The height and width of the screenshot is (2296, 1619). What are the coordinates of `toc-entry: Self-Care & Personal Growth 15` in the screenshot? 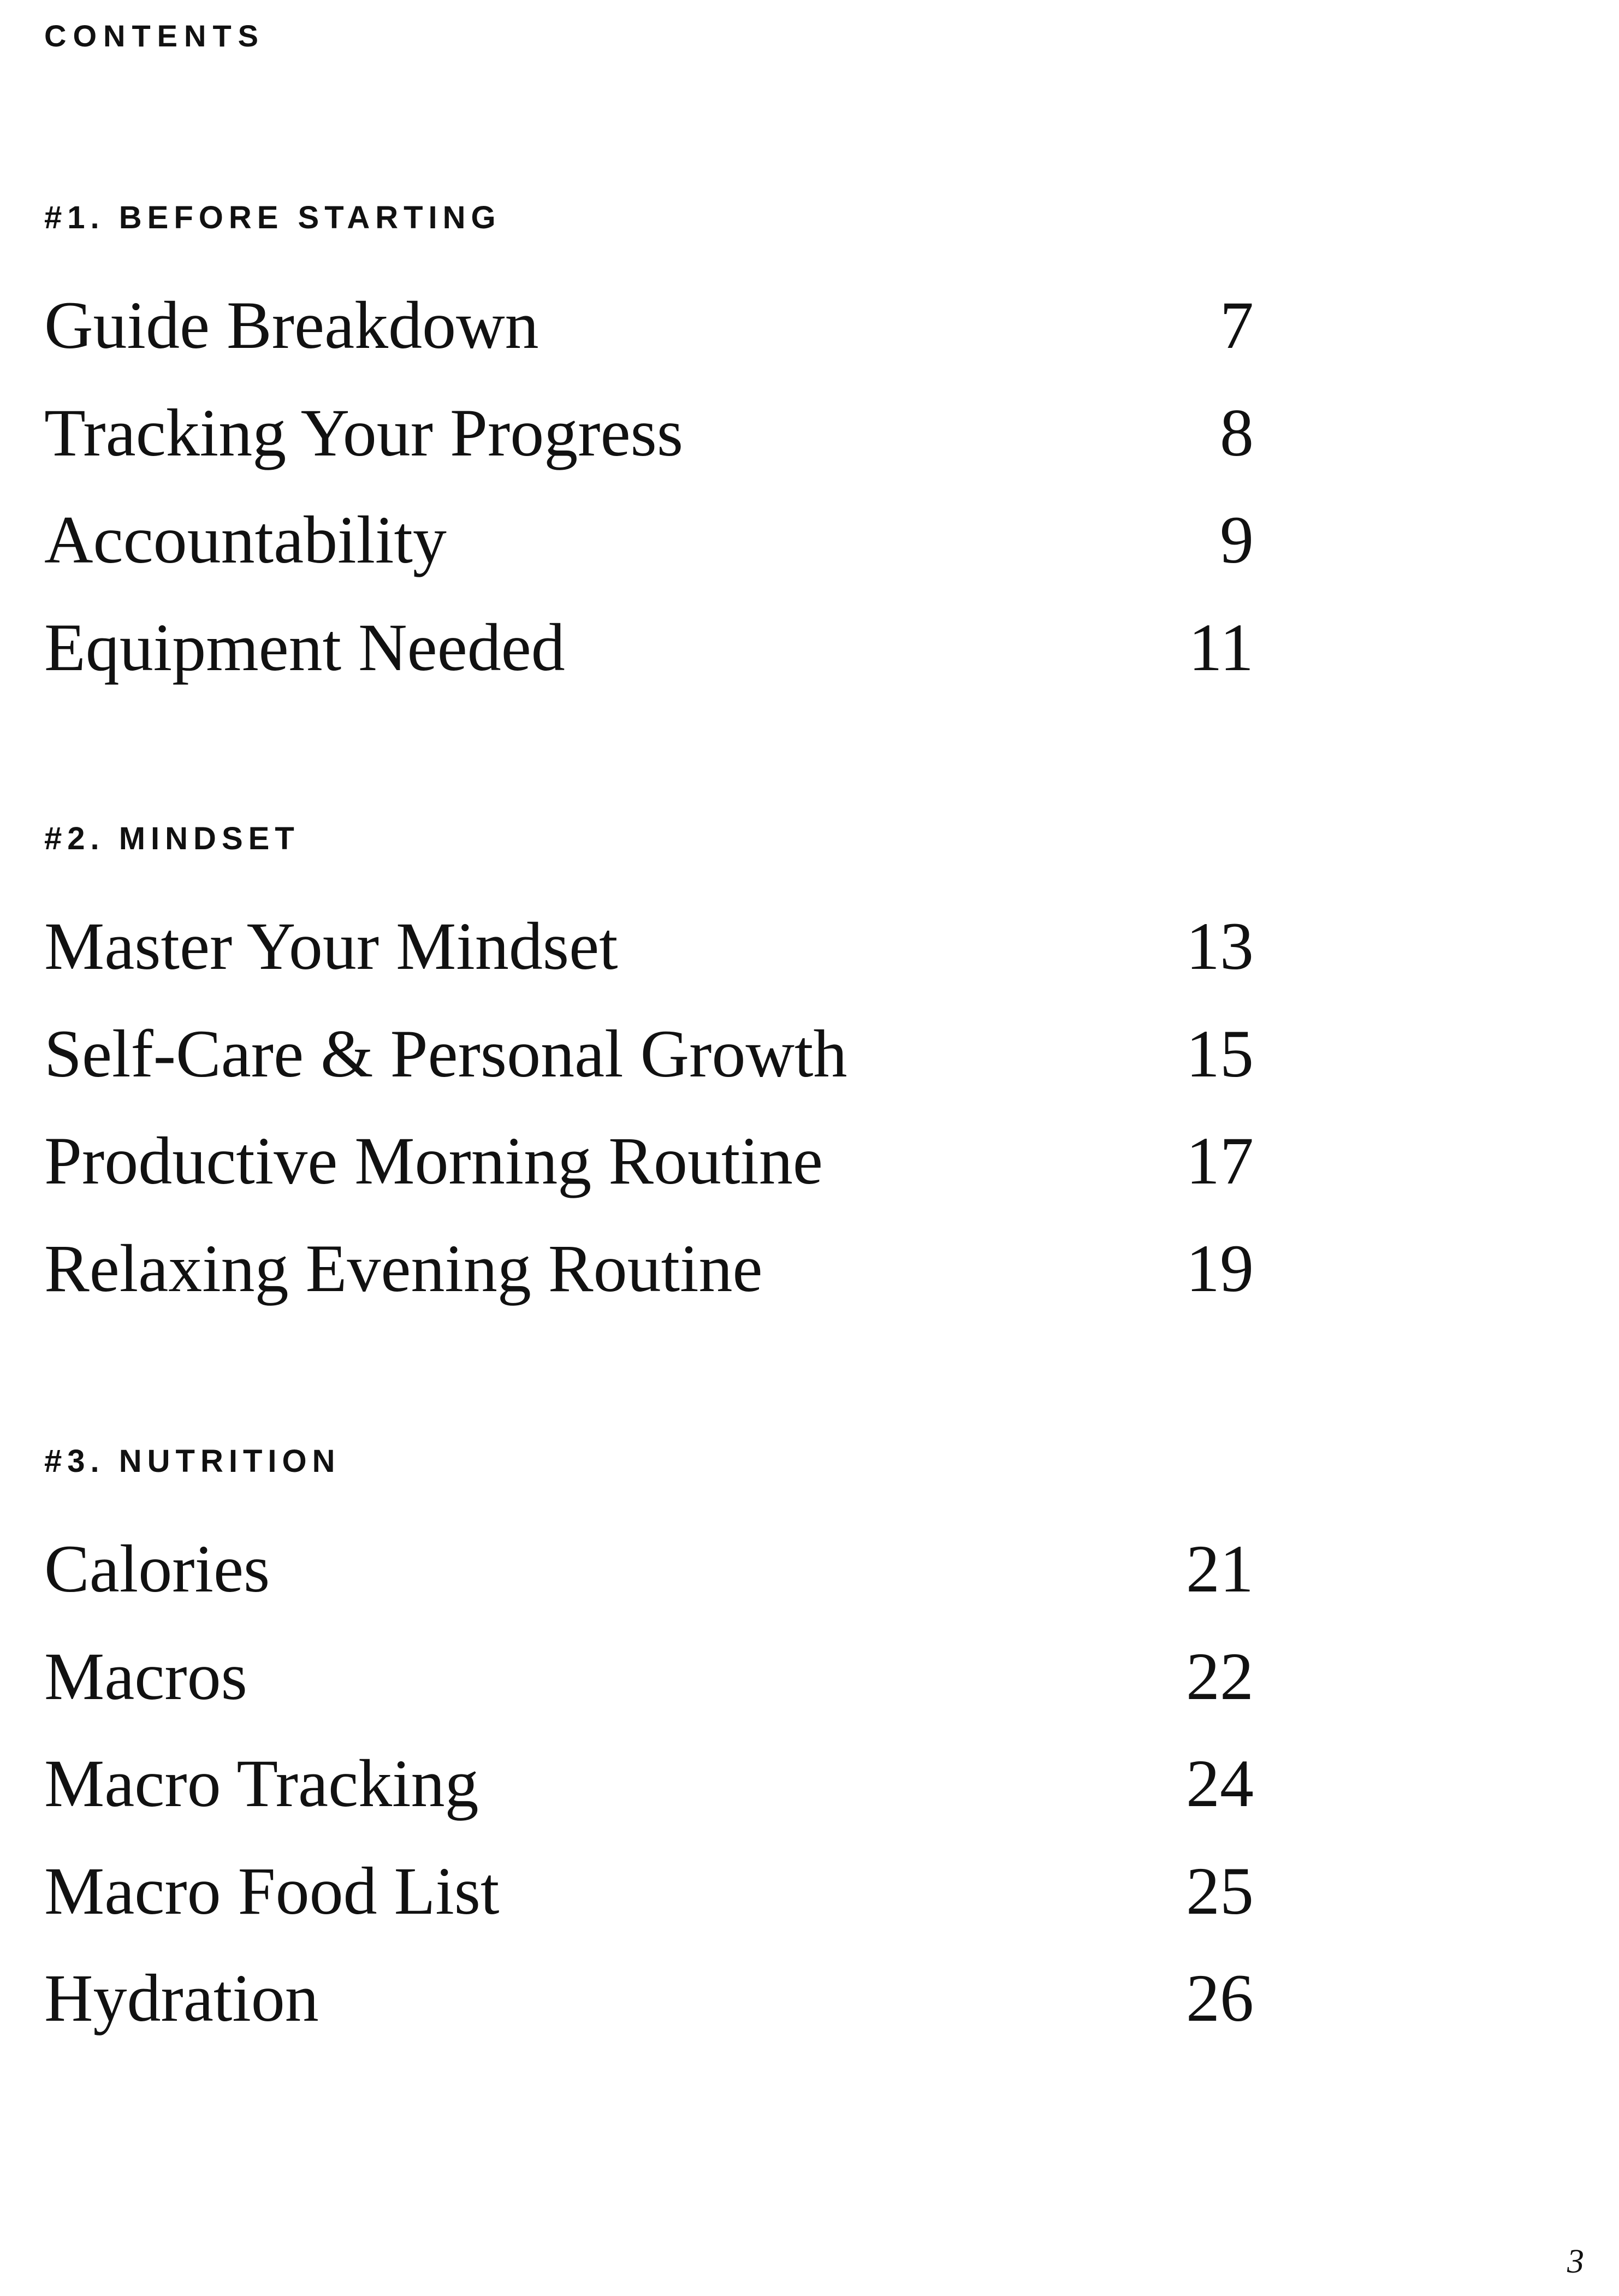 It's located at (649, 1054).